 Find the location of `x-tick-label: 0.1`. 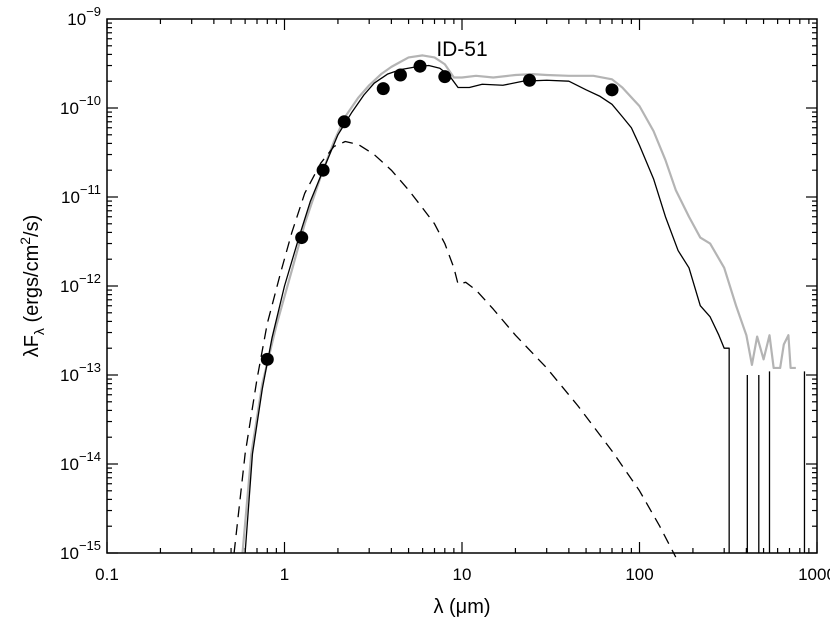

x-tick-label: 0.1 is located at coordinates (107, 574).